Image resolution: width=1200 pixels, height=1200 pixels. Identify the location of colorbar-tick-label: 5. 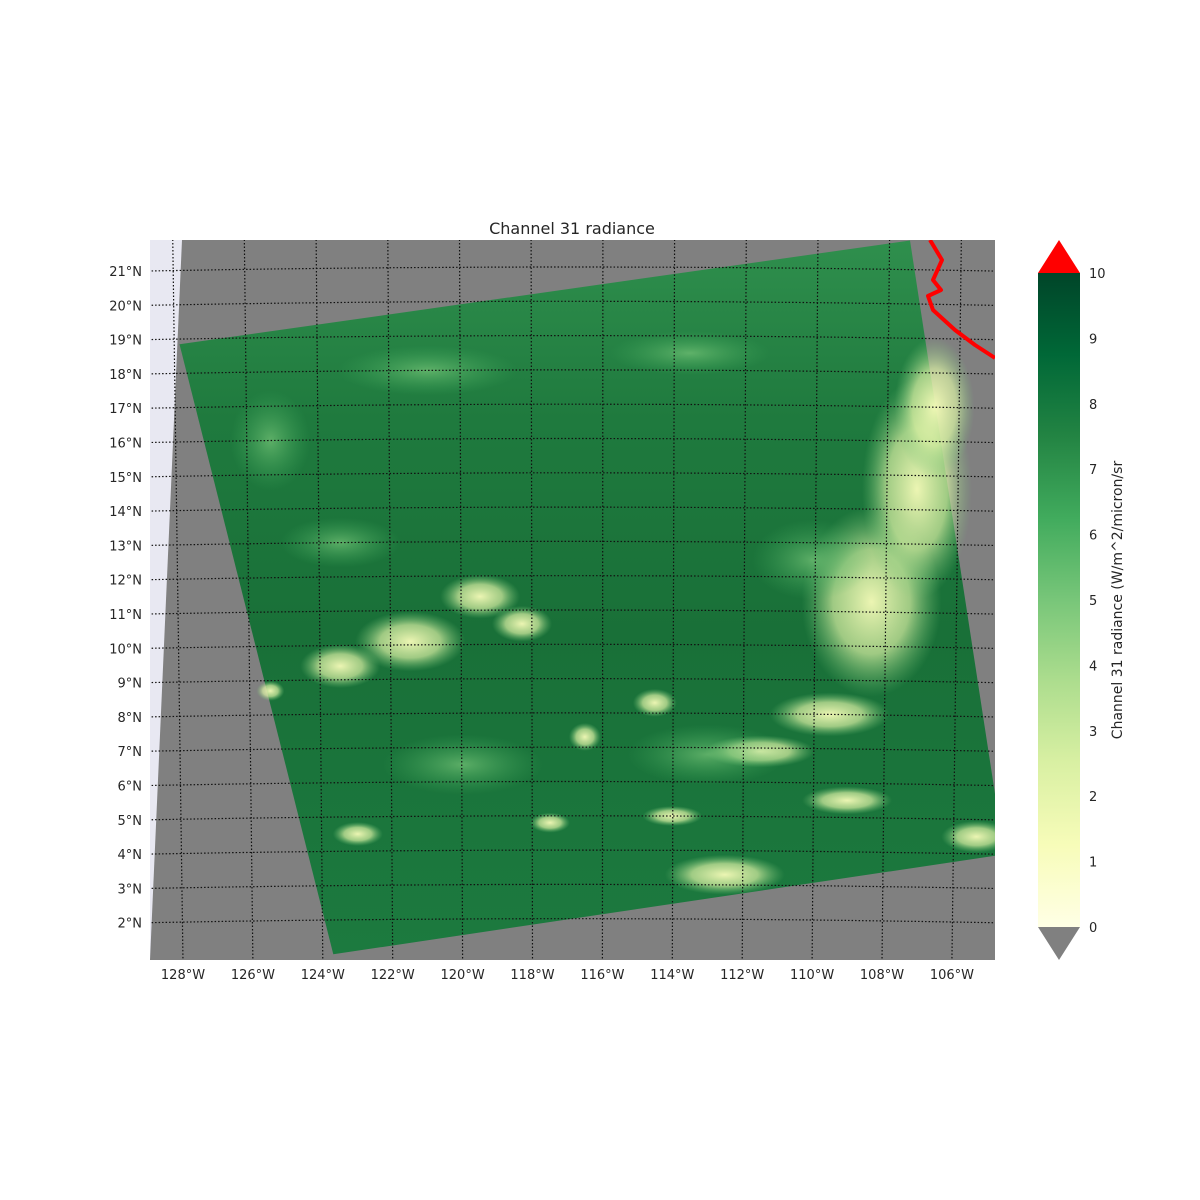
(1093, 601).